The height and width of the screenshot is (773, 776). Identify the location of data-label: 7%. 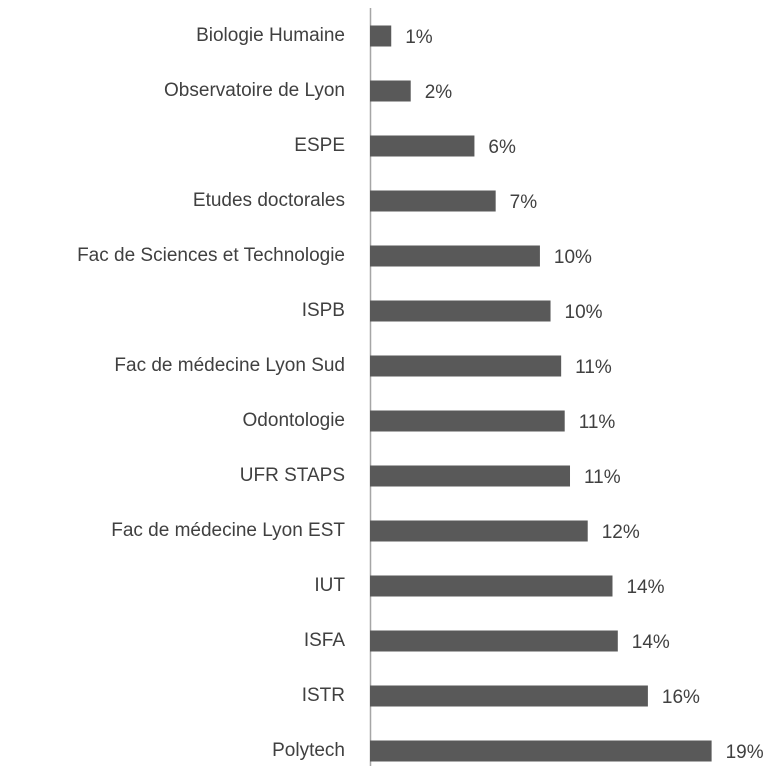
(524, 202).